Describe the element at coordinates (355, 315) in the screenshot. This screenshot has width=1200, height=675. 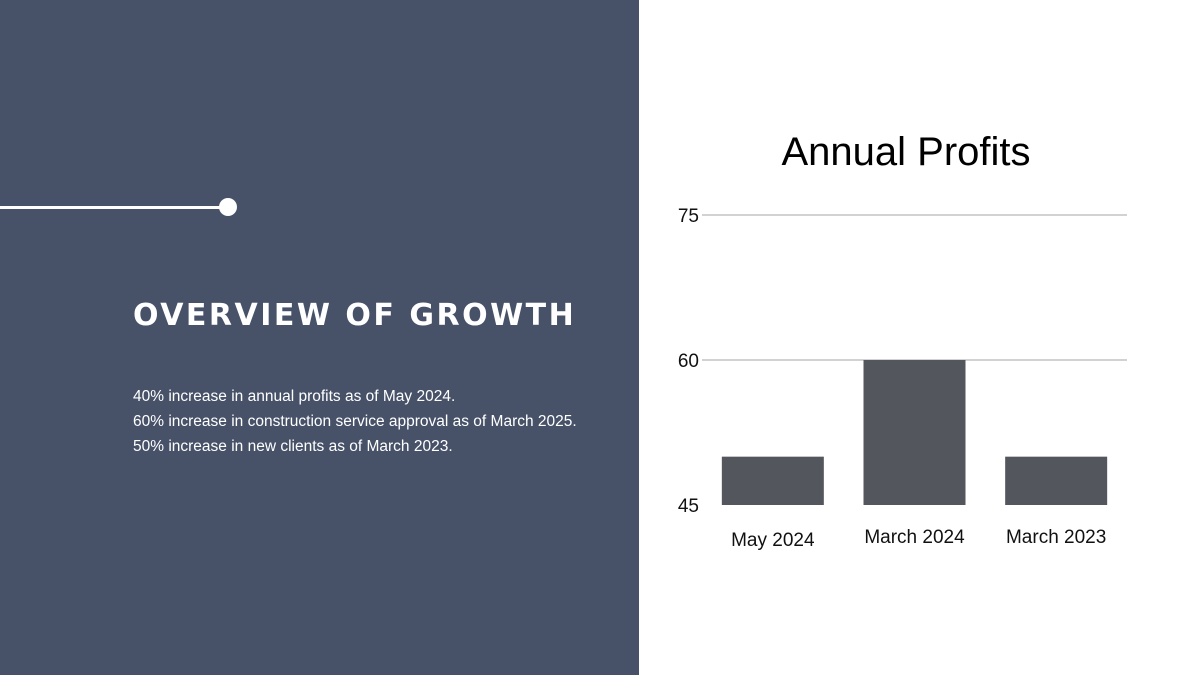
I see `overview-heading: OVERVIEW OF GROWTH` at that location.